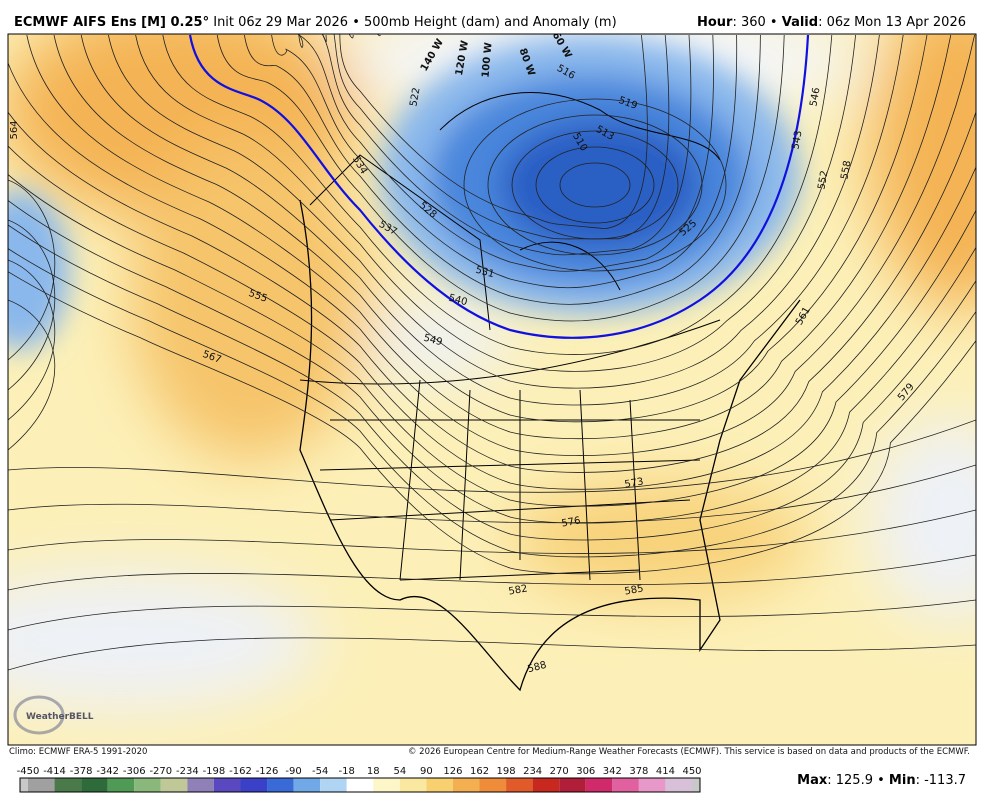 This screenshot has height=808, width=984. What do you see at coordinates (28, 771) in the screenshot?
I see `colorbar-label: -450` at bounding box center [28, 771].